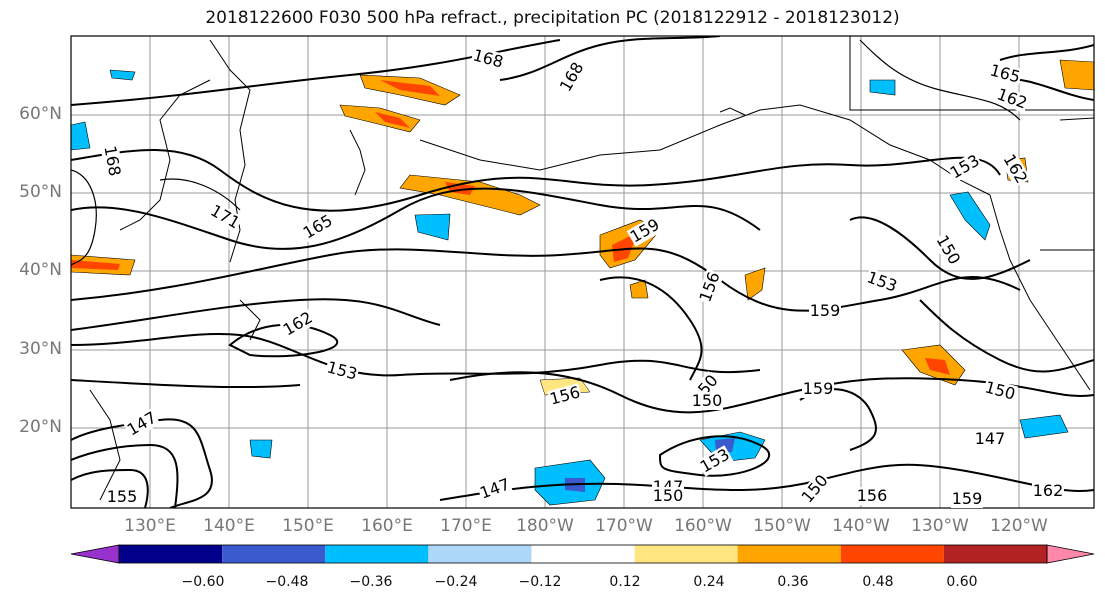 The width and height of the screenshot is (1105, 601). What do you see at coordinates (40, 114) in the screenshot?
I see `lat-label: 60°N` at bounding box center [40, 114].